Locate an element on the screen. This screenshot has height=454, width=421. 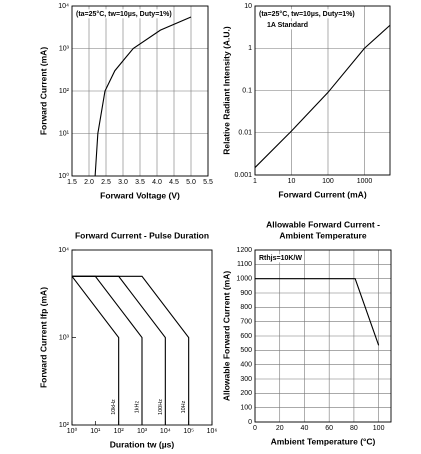
x-tick-label: 40 is located at coordinates (305, 428).